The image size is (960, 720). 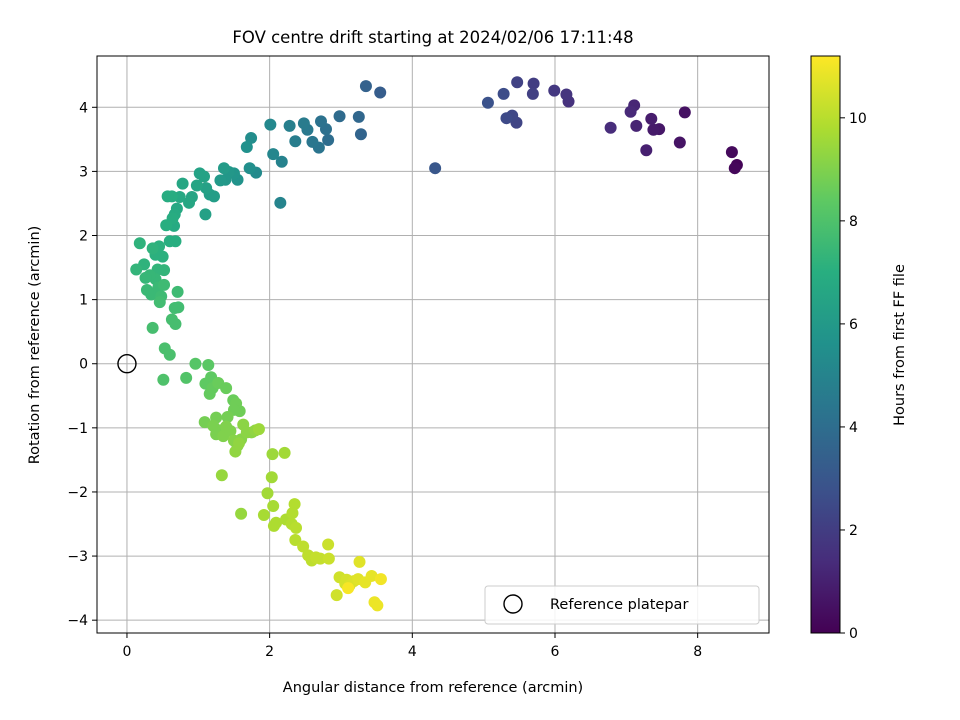 What do you see at coordinates (77, 429) in the screenshot?
I see `y-tick-label: −1` at bounding box center [77, 429].